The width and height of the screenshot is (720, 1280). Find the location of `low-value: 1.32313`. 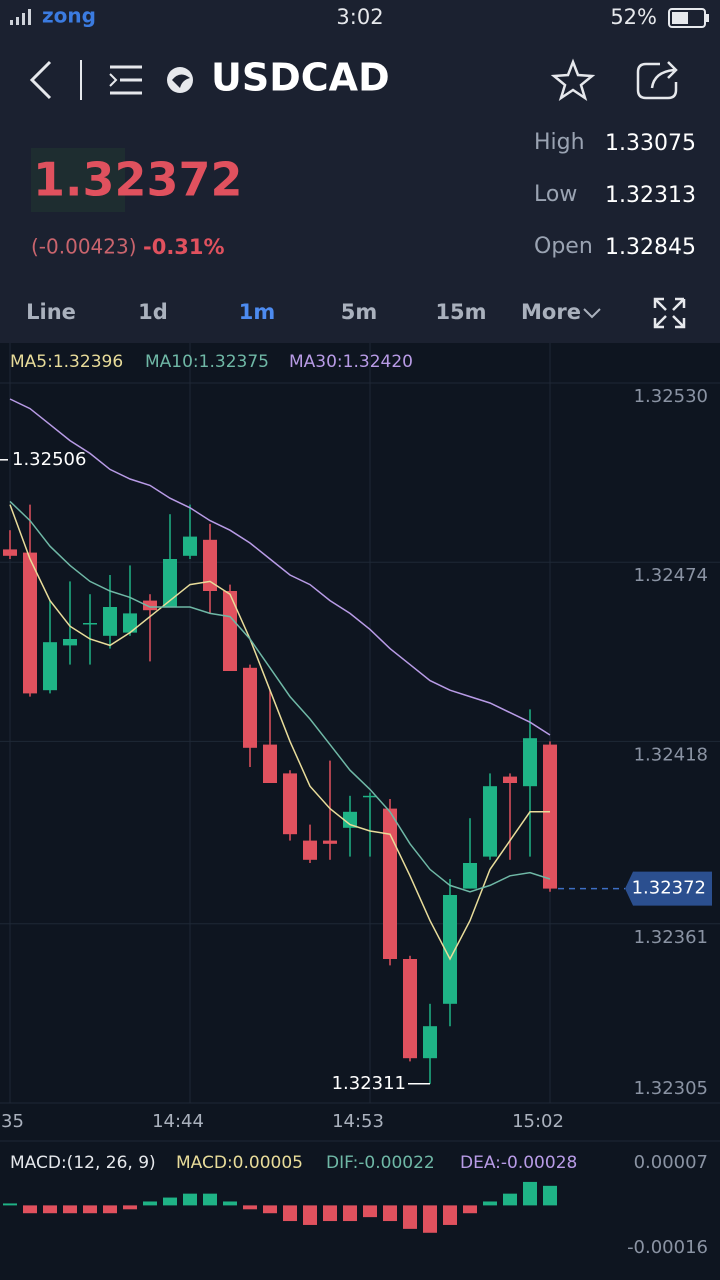

low-value: 1.32313 is located at coordinates (650, 195).